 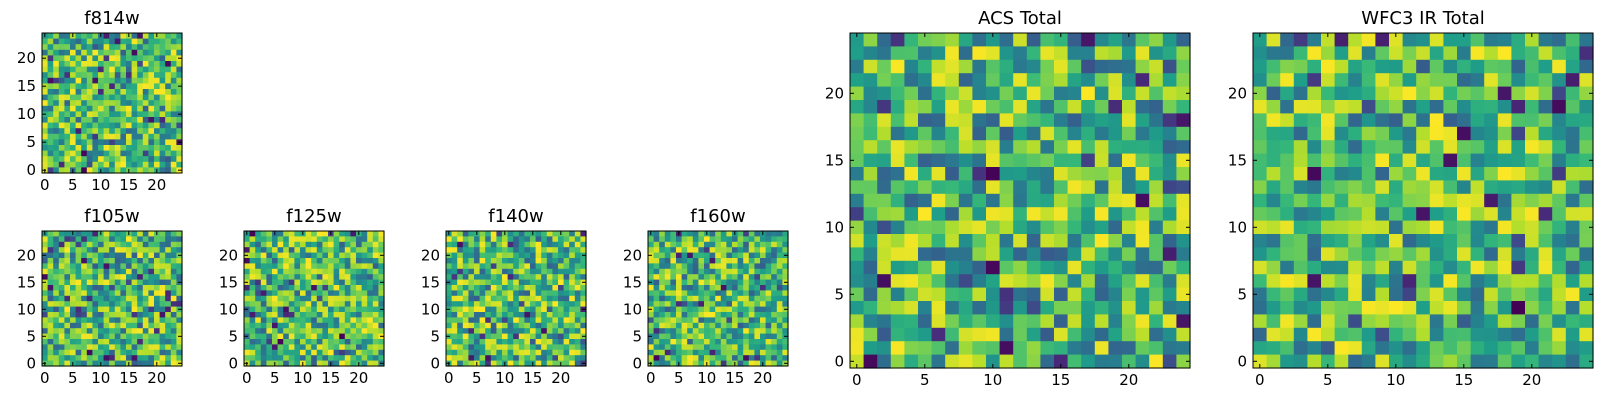 What do you see at coordinates (762, 378) in the screenshot?
I see `x-tick-label: 20` at bounding box center [762, 378].